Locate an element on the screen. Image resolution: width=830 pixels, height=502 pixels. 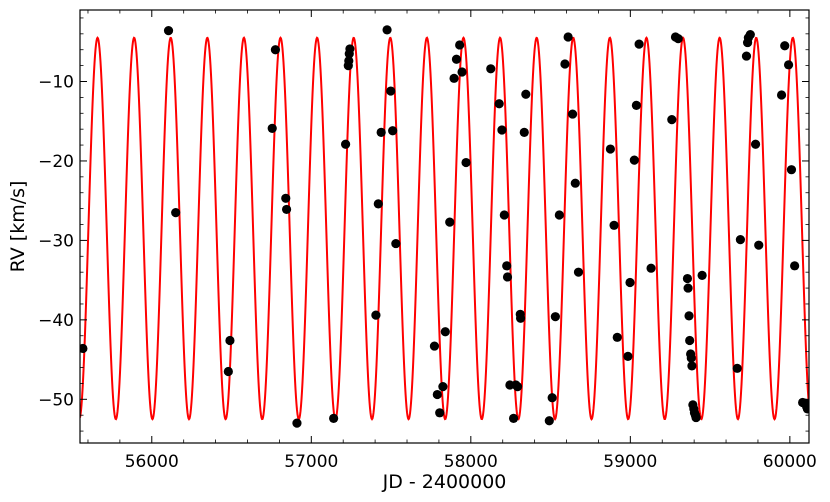
y-axis-label: RV [km/s] is located at coordinates (18, 227).